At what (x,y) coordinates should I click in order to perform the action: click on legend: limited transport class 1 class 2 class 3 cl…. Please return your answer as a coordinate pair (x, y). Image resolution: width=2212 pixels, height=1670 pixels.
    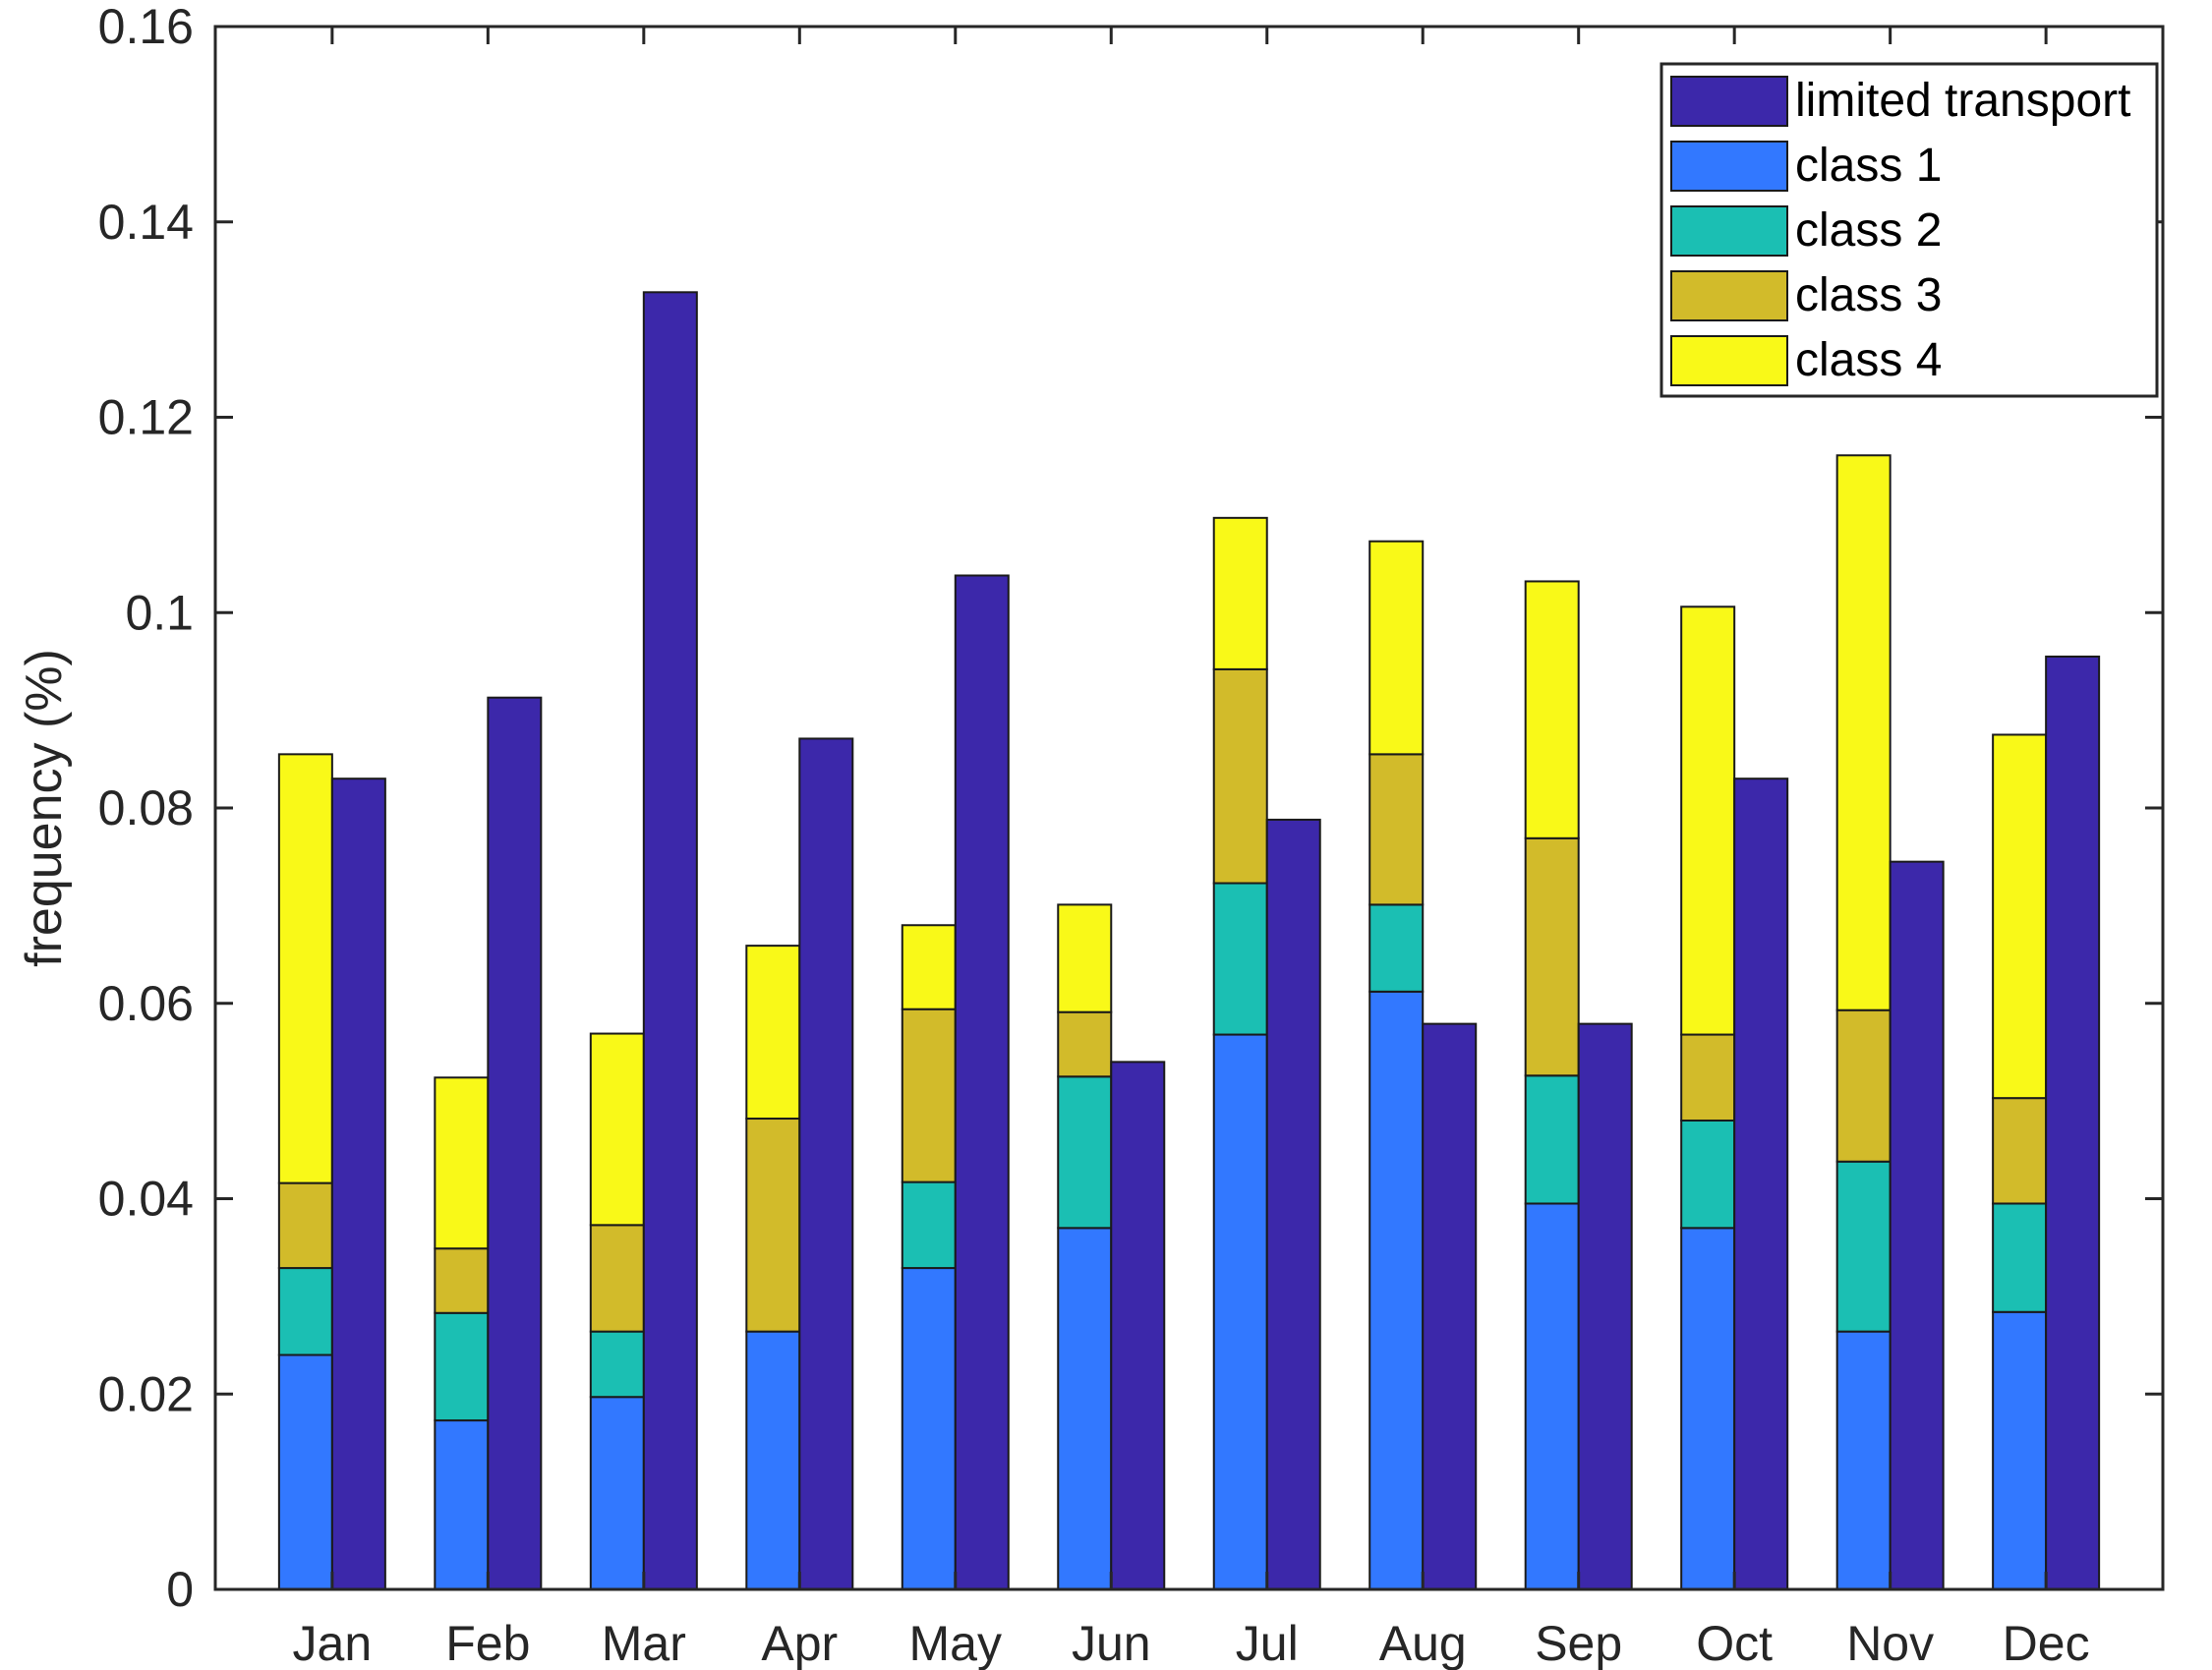
    Looking at the image, I should click on (1909, 230).